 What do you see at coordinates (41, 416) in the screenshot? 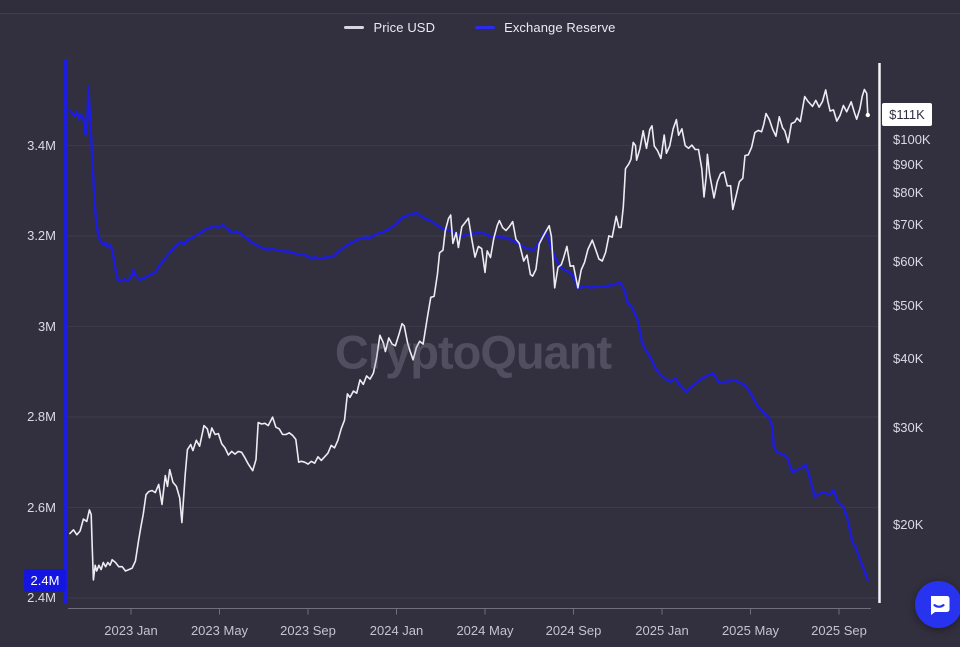
I see `left-axis-label: 2.8M` at bounding box center [41, 416].